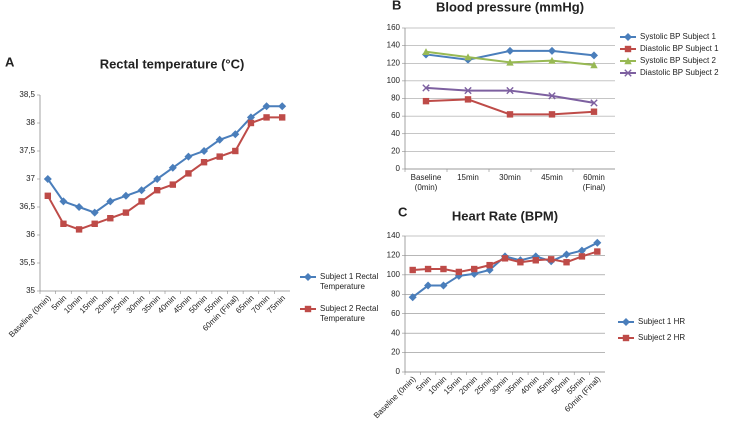 The image size is (730, 422). I want to click on legend-label-box: Systolic BP Subject 2, so click(678, 60).